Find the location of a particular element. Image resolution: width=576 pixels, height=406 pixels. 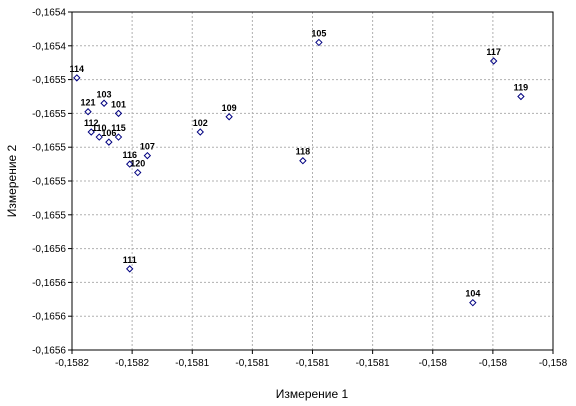

point-label: 105 is located at coordinates (318, 33).